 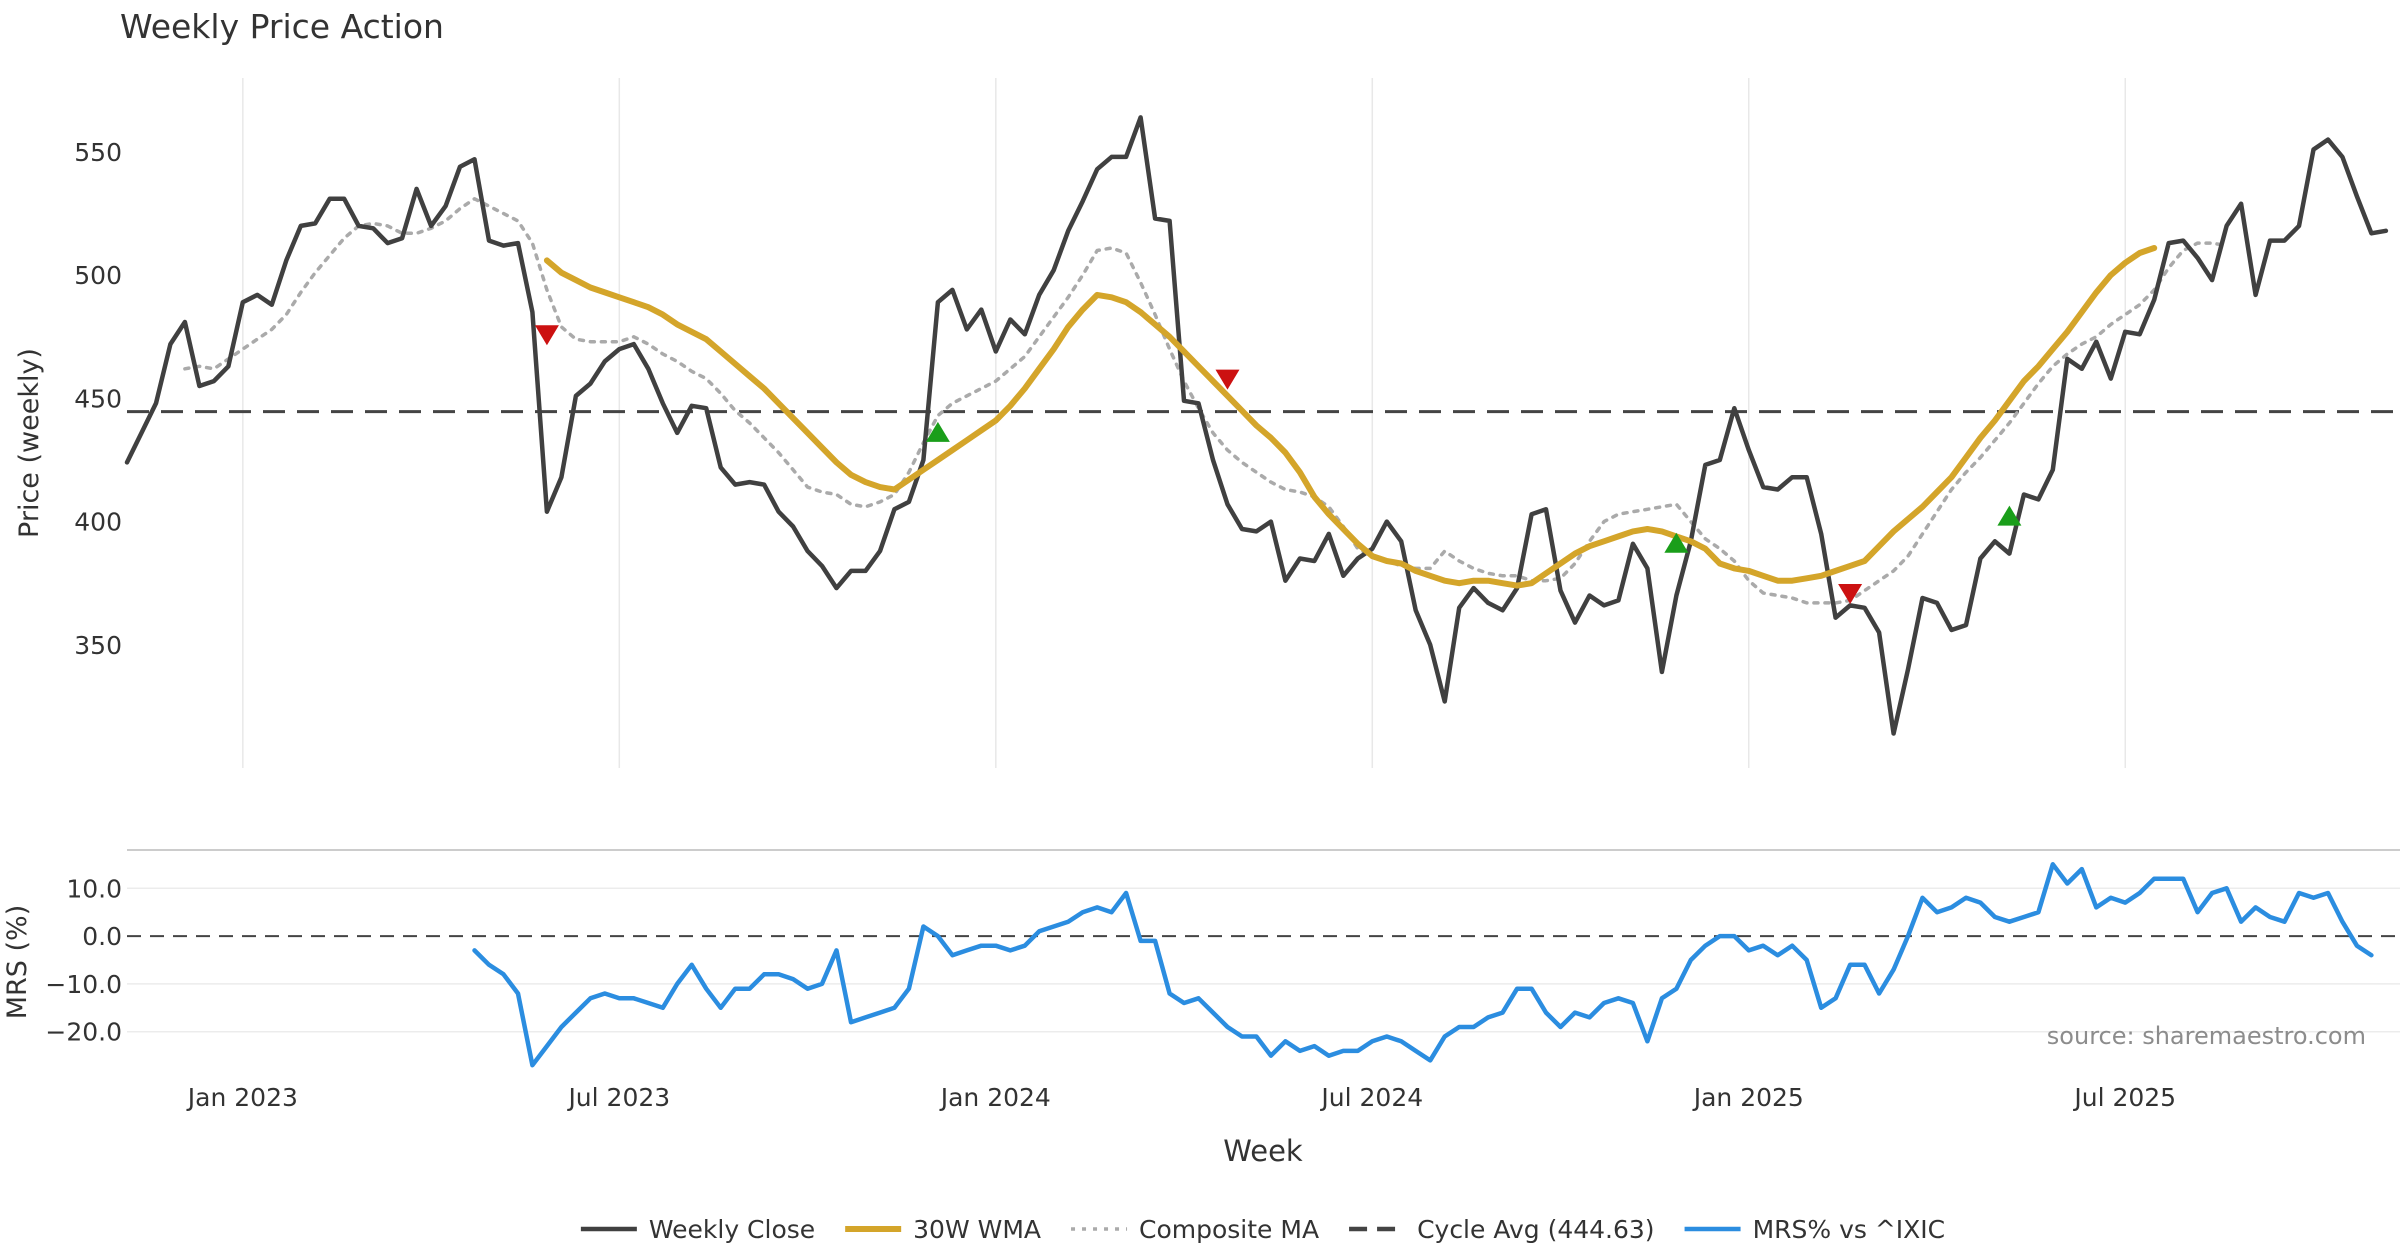 What do you see at coordinates (1536, 1229) in the screenshot?
I see `legend-label-cycle: Cycle Avg (444.63)` at bounding box center [1536, 1229].